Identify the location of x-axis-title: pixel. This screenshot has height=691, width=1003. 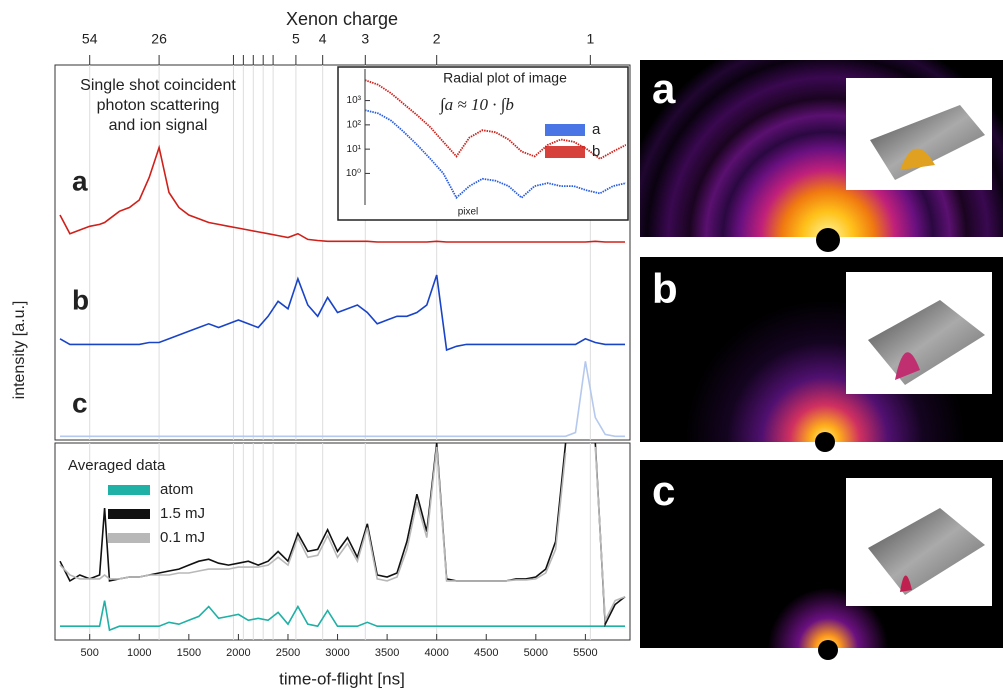
(468, 212).